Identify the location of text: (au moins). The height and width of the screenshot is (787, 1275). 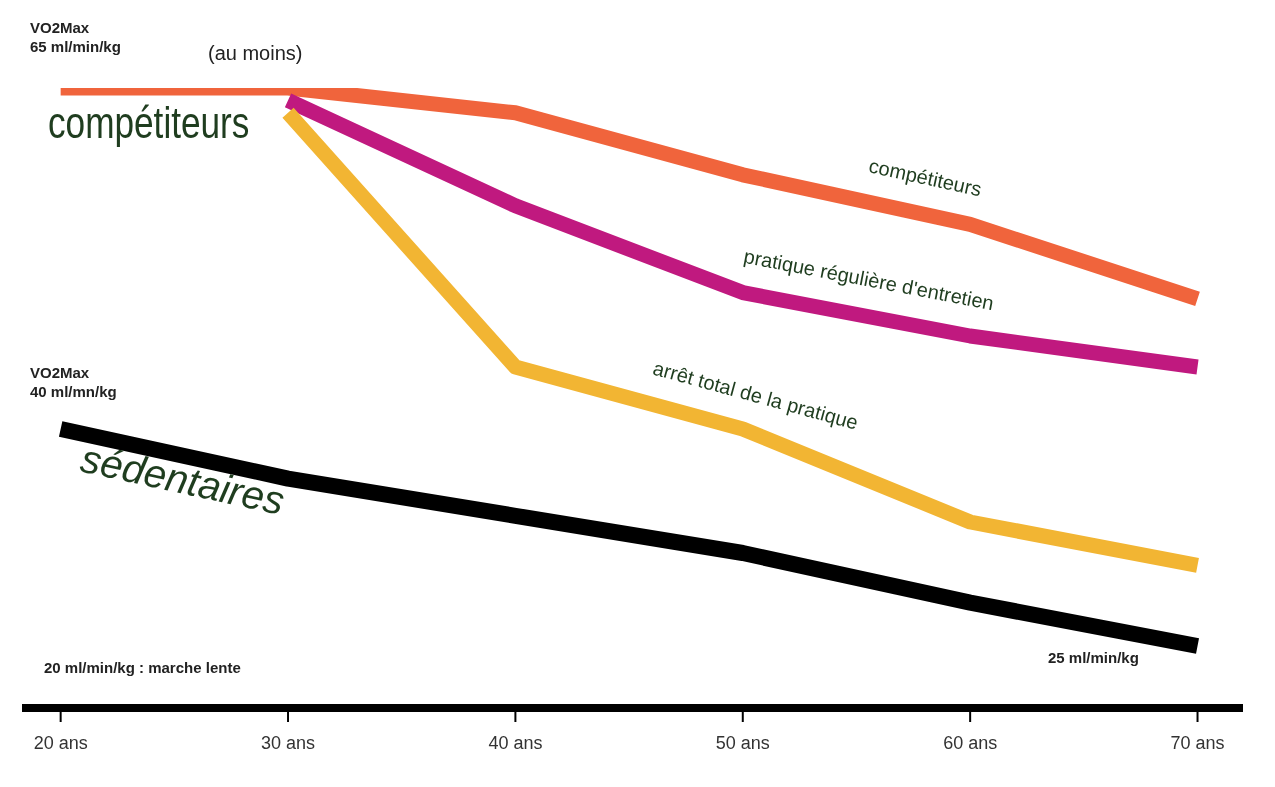
(255, 53).